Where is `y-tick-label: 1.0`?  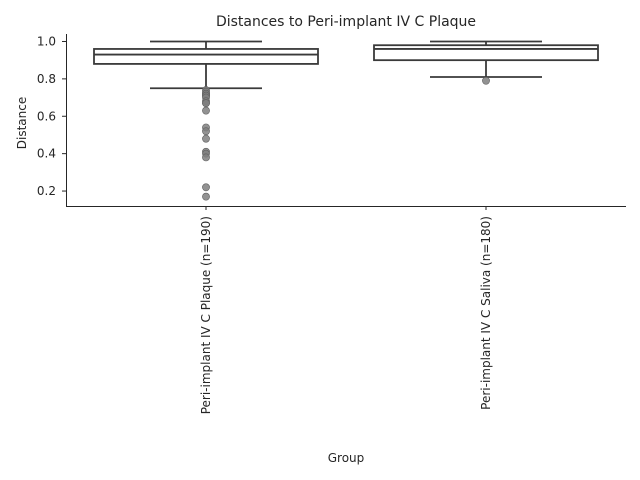 y-tick-label: 1.0 is located at coordinates (46, 41).